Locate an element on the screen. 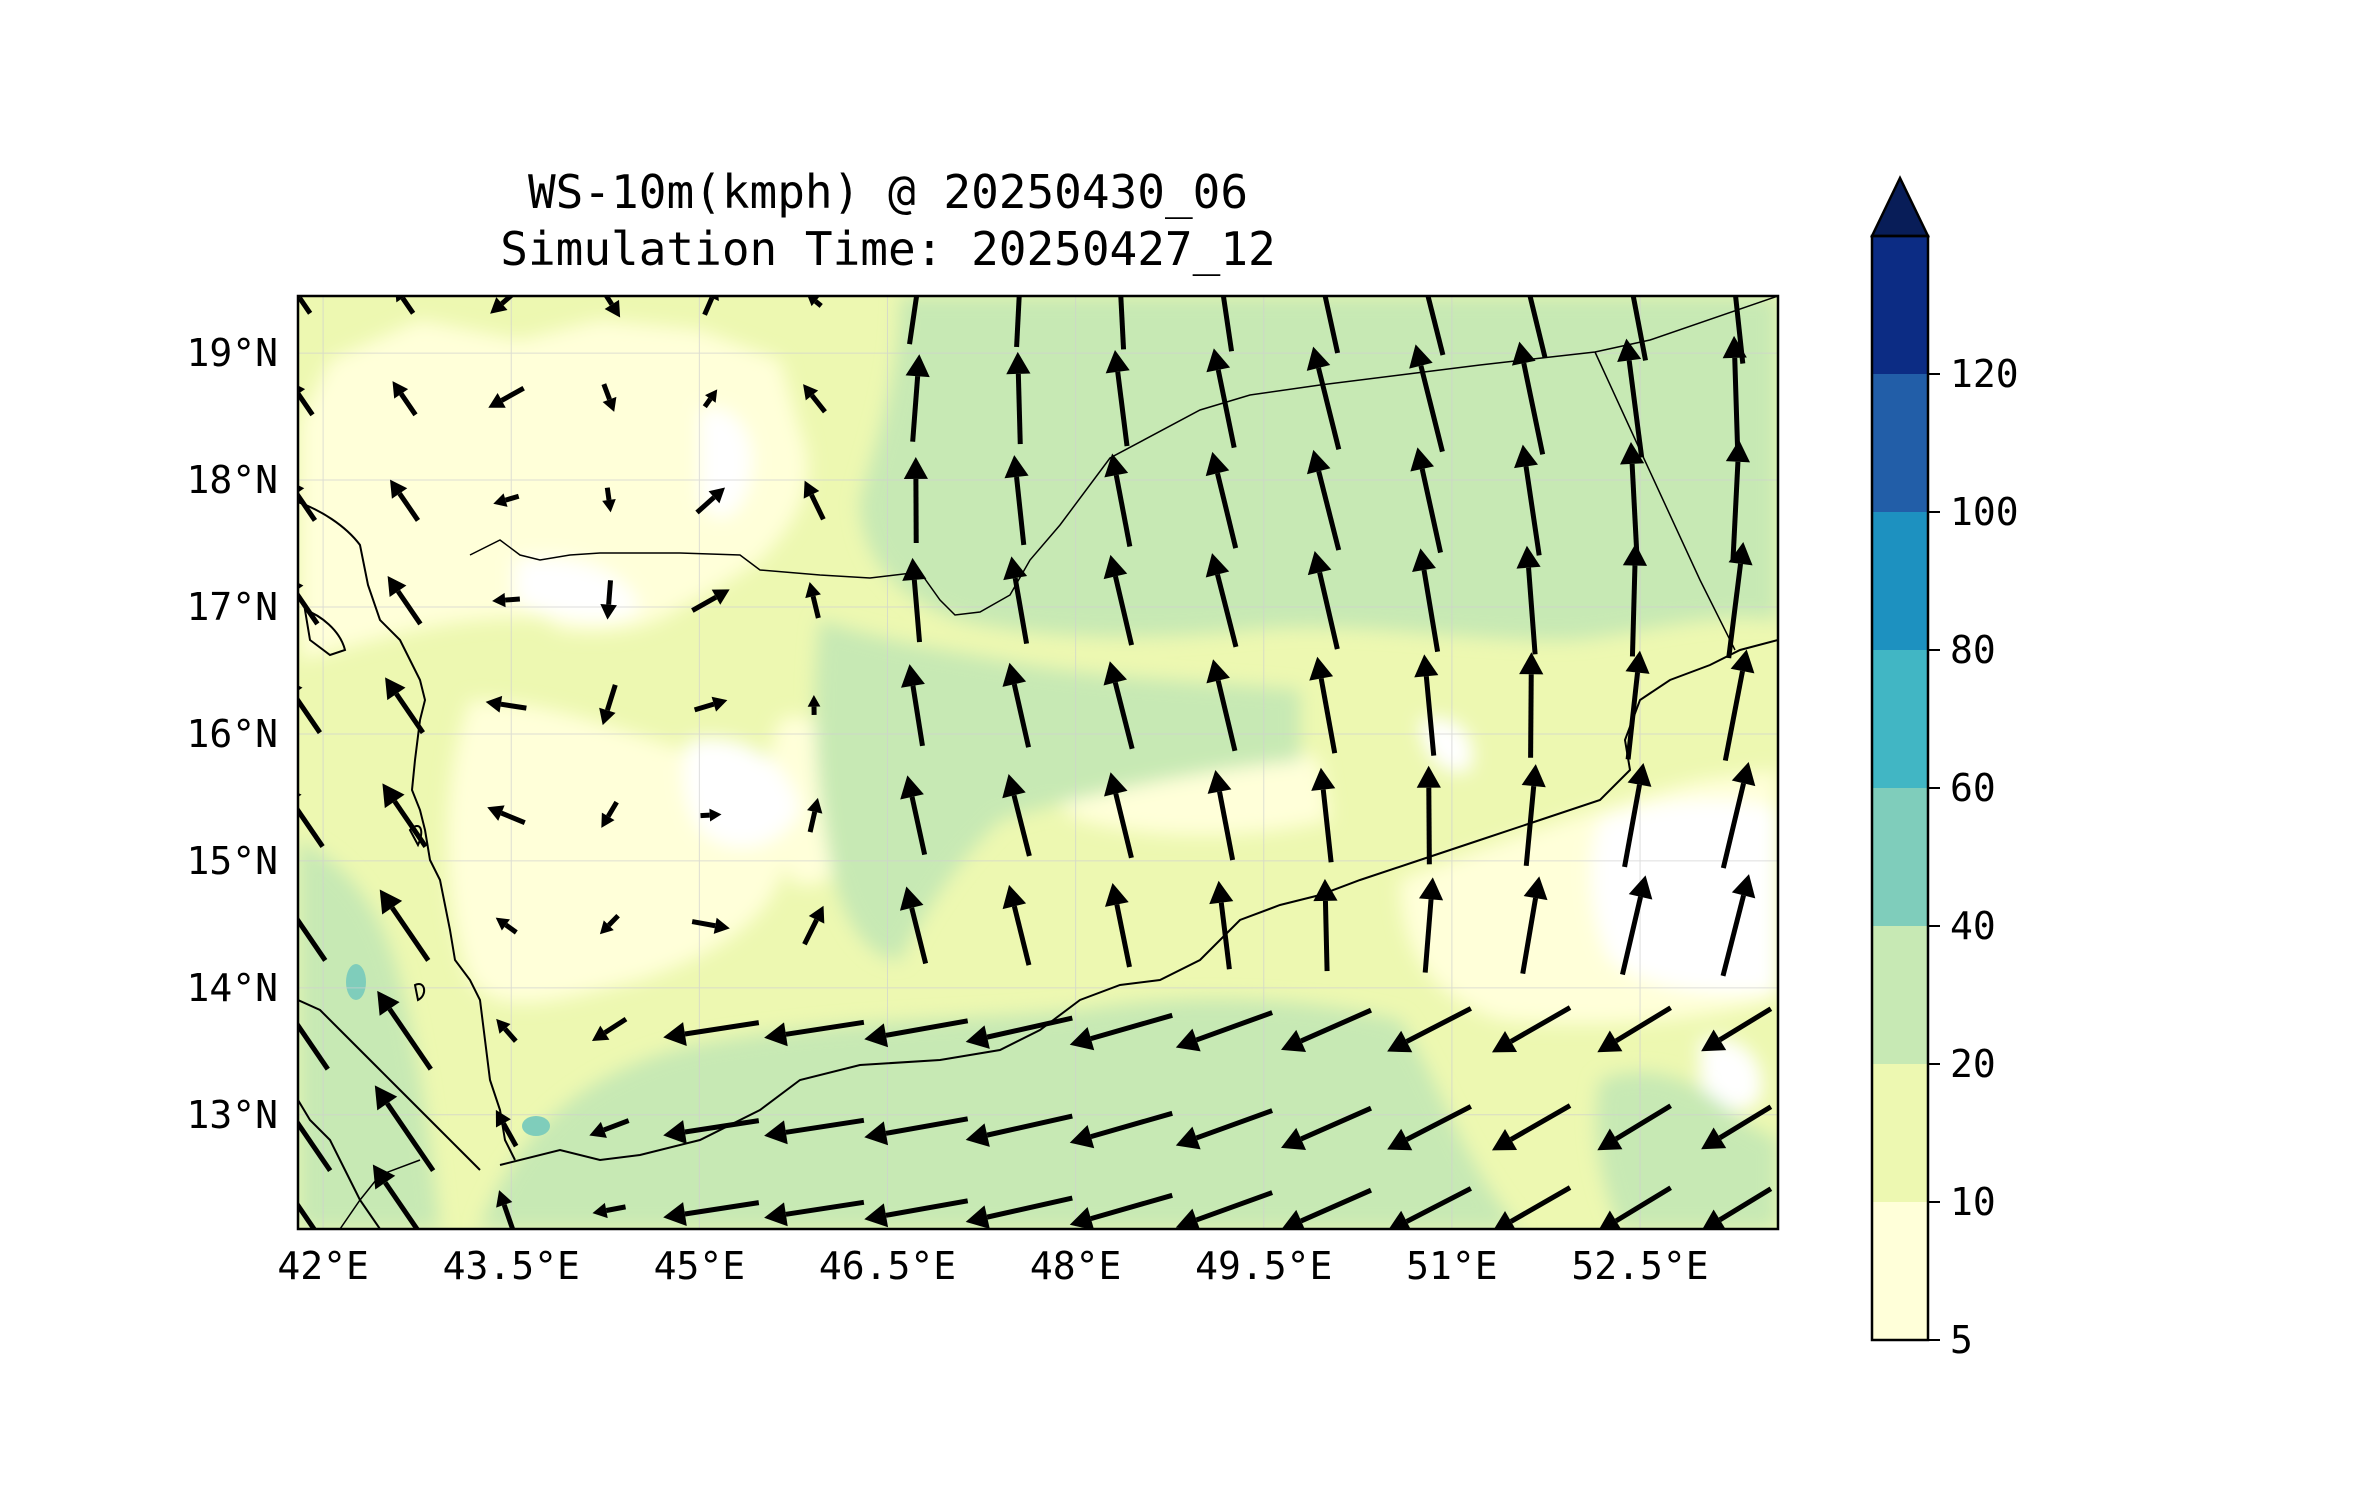 This screenshot has height=1500, width=2371. map-title-line-1: WS-10m(kmph) @ 20250430_06 is located at coordinates (888, 192).